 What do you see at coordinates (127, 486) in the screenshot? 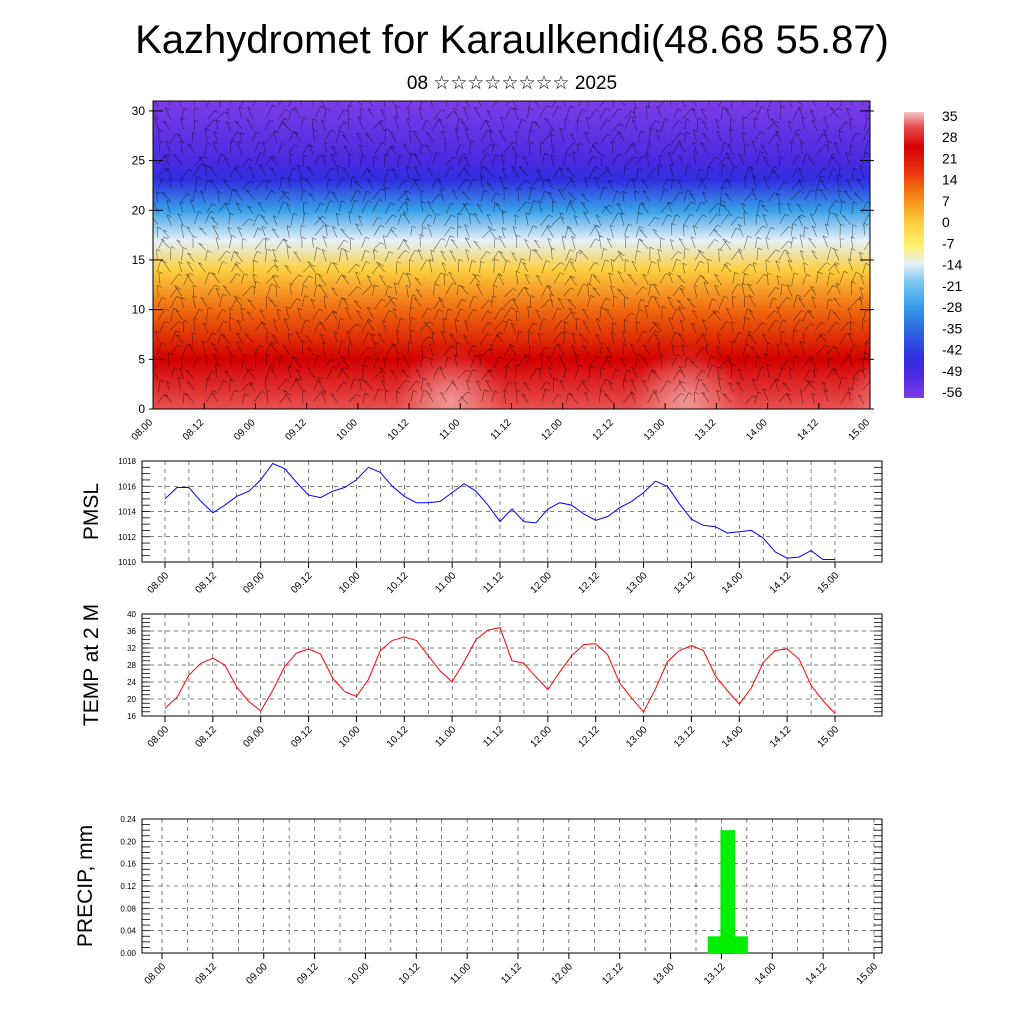
I see `y-tick-label: 1016` at bounding box center [127, 486].